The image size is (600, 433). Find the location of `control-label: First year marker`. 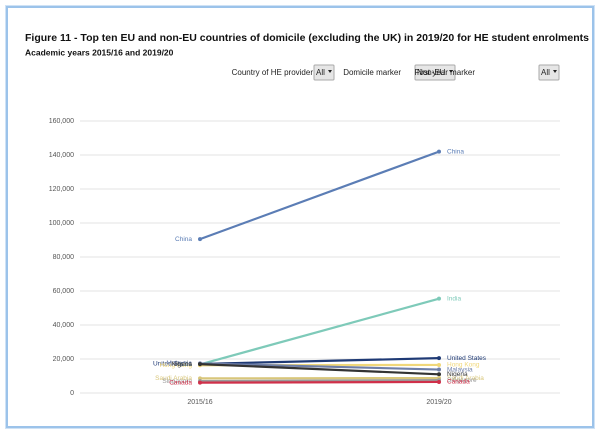

control-label: First year marker is located at coordinates (445, 72).